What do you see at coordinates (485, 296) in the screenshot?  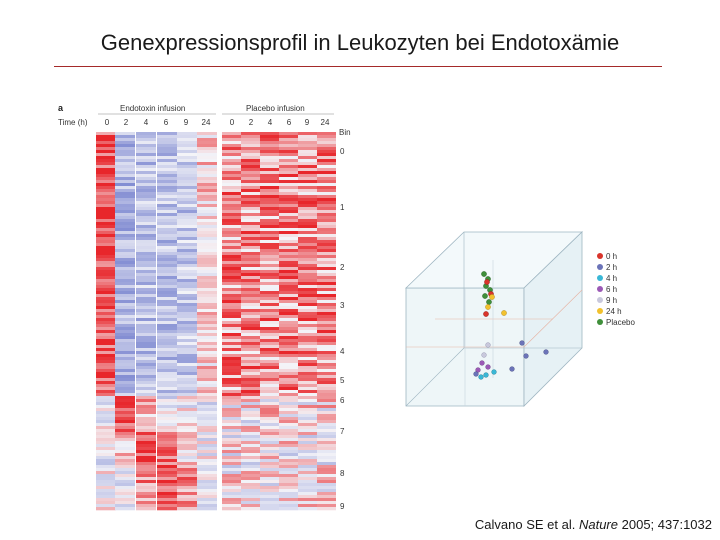 I see `point-placebo` at bounding box center [485, 296].